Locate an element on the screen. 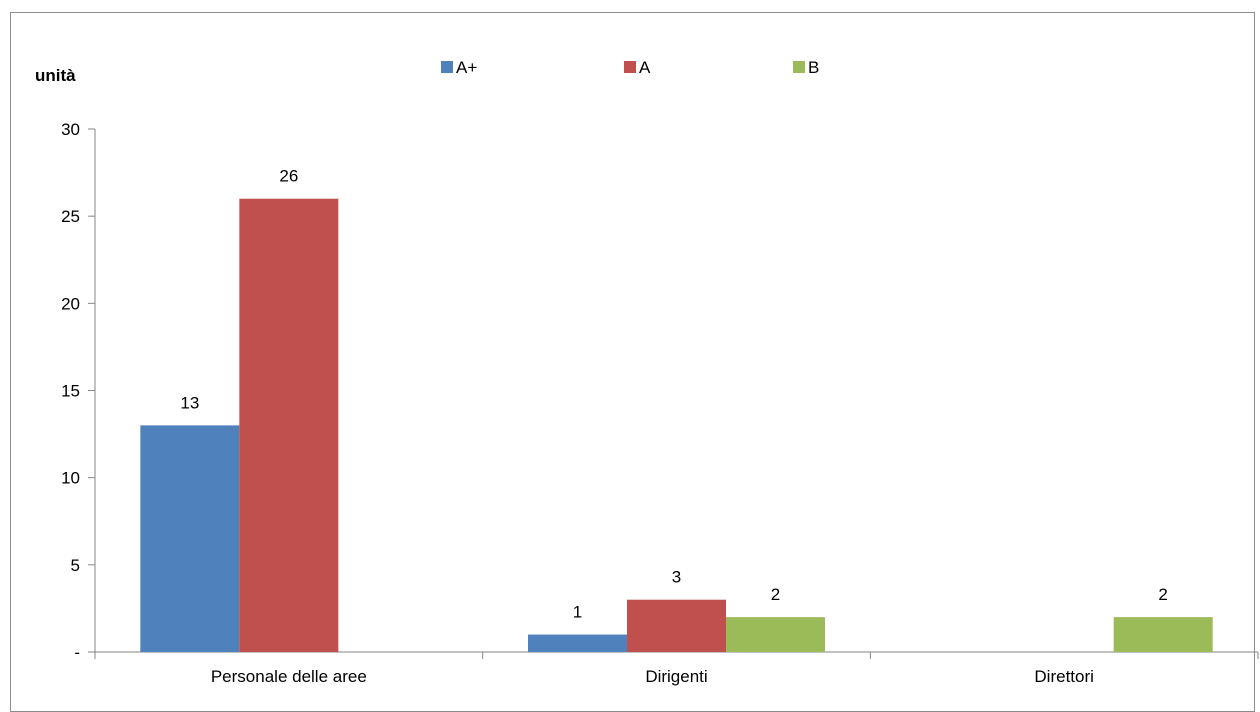 Image resolution: width=1260 pixels, height=712 pixels. legend-label: A+ is located at coordinates (466, 67).